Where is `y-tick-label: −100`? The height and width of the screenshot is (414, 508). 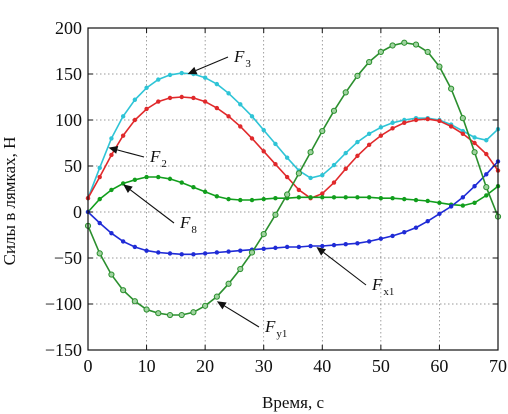 y-tick-label: −100 is located at coordinates (63, 304).